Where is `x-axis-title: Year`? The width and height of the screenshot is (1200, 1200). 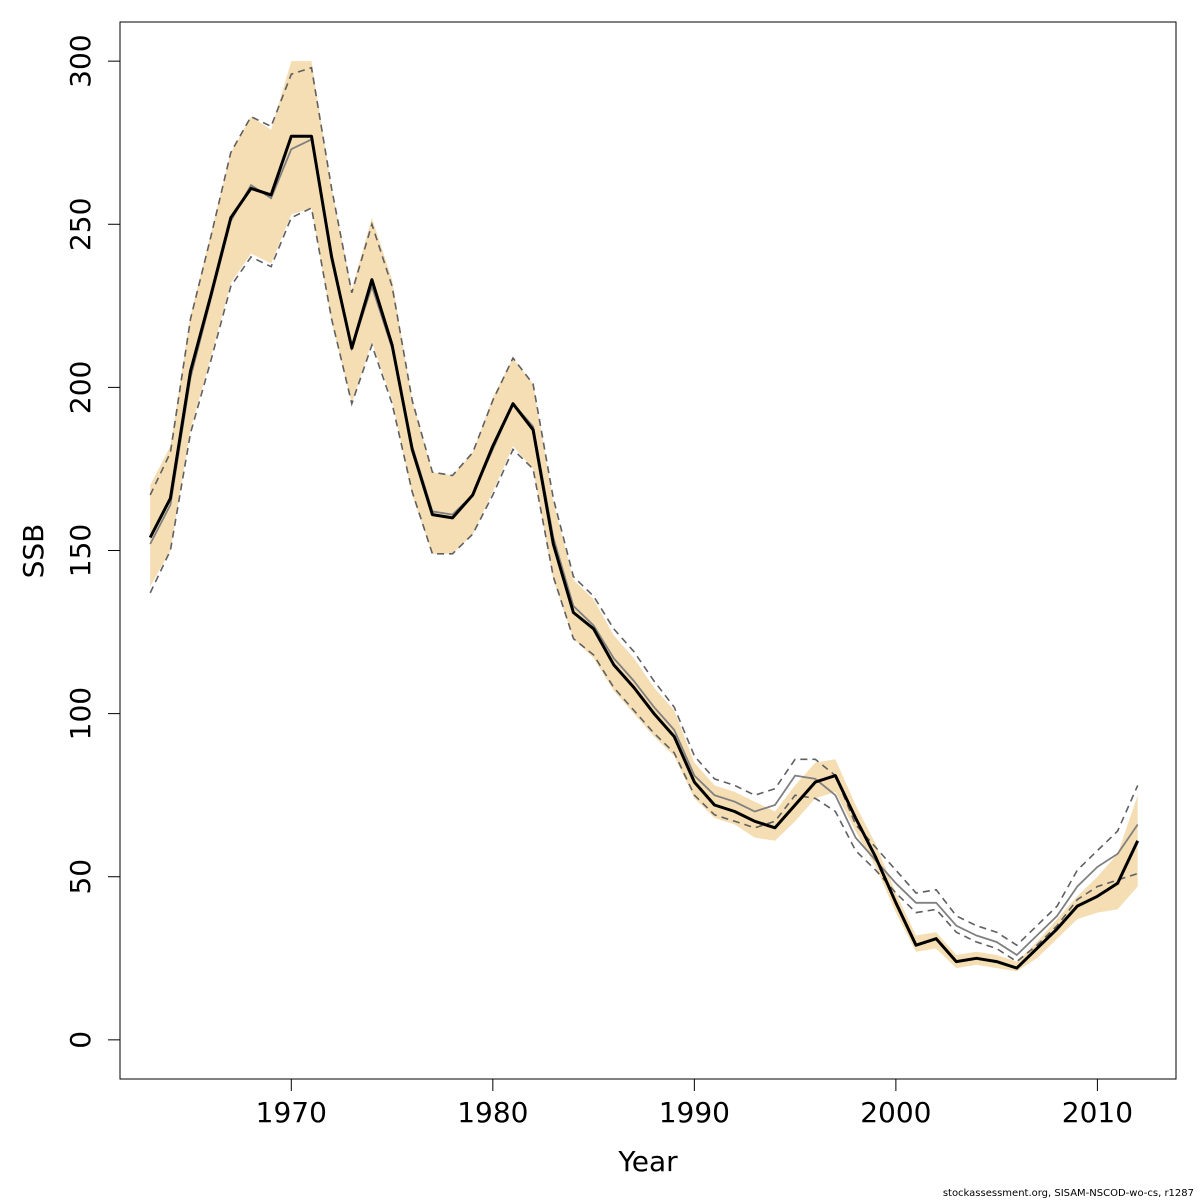
x-axis-title: Year is located at coordinates (647, 1161).